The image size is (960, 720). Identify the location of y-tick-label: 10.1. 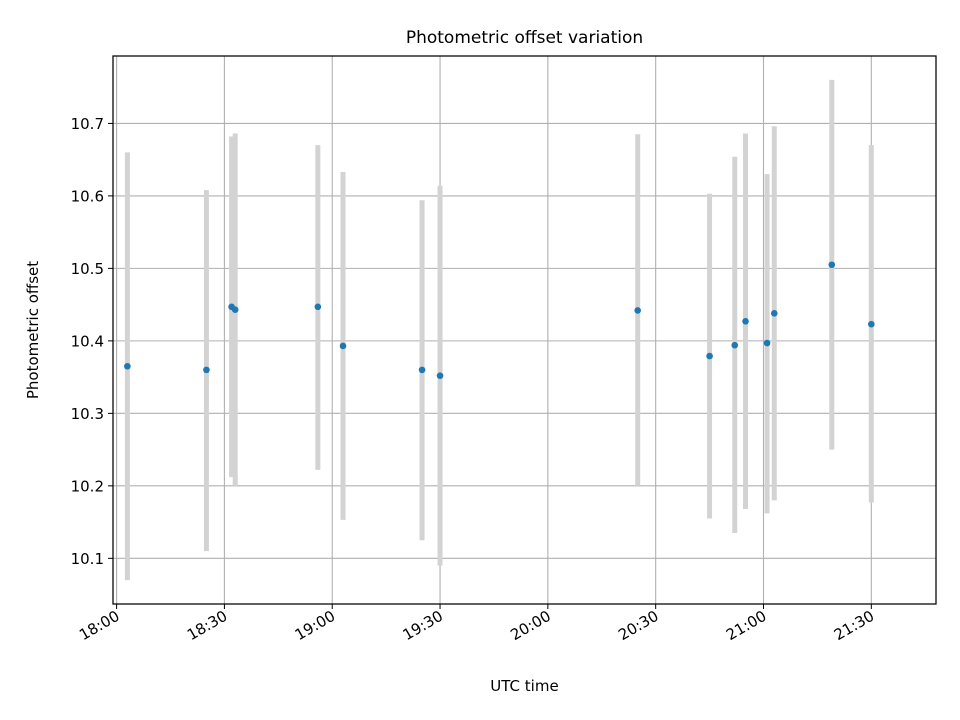
(87, 559).